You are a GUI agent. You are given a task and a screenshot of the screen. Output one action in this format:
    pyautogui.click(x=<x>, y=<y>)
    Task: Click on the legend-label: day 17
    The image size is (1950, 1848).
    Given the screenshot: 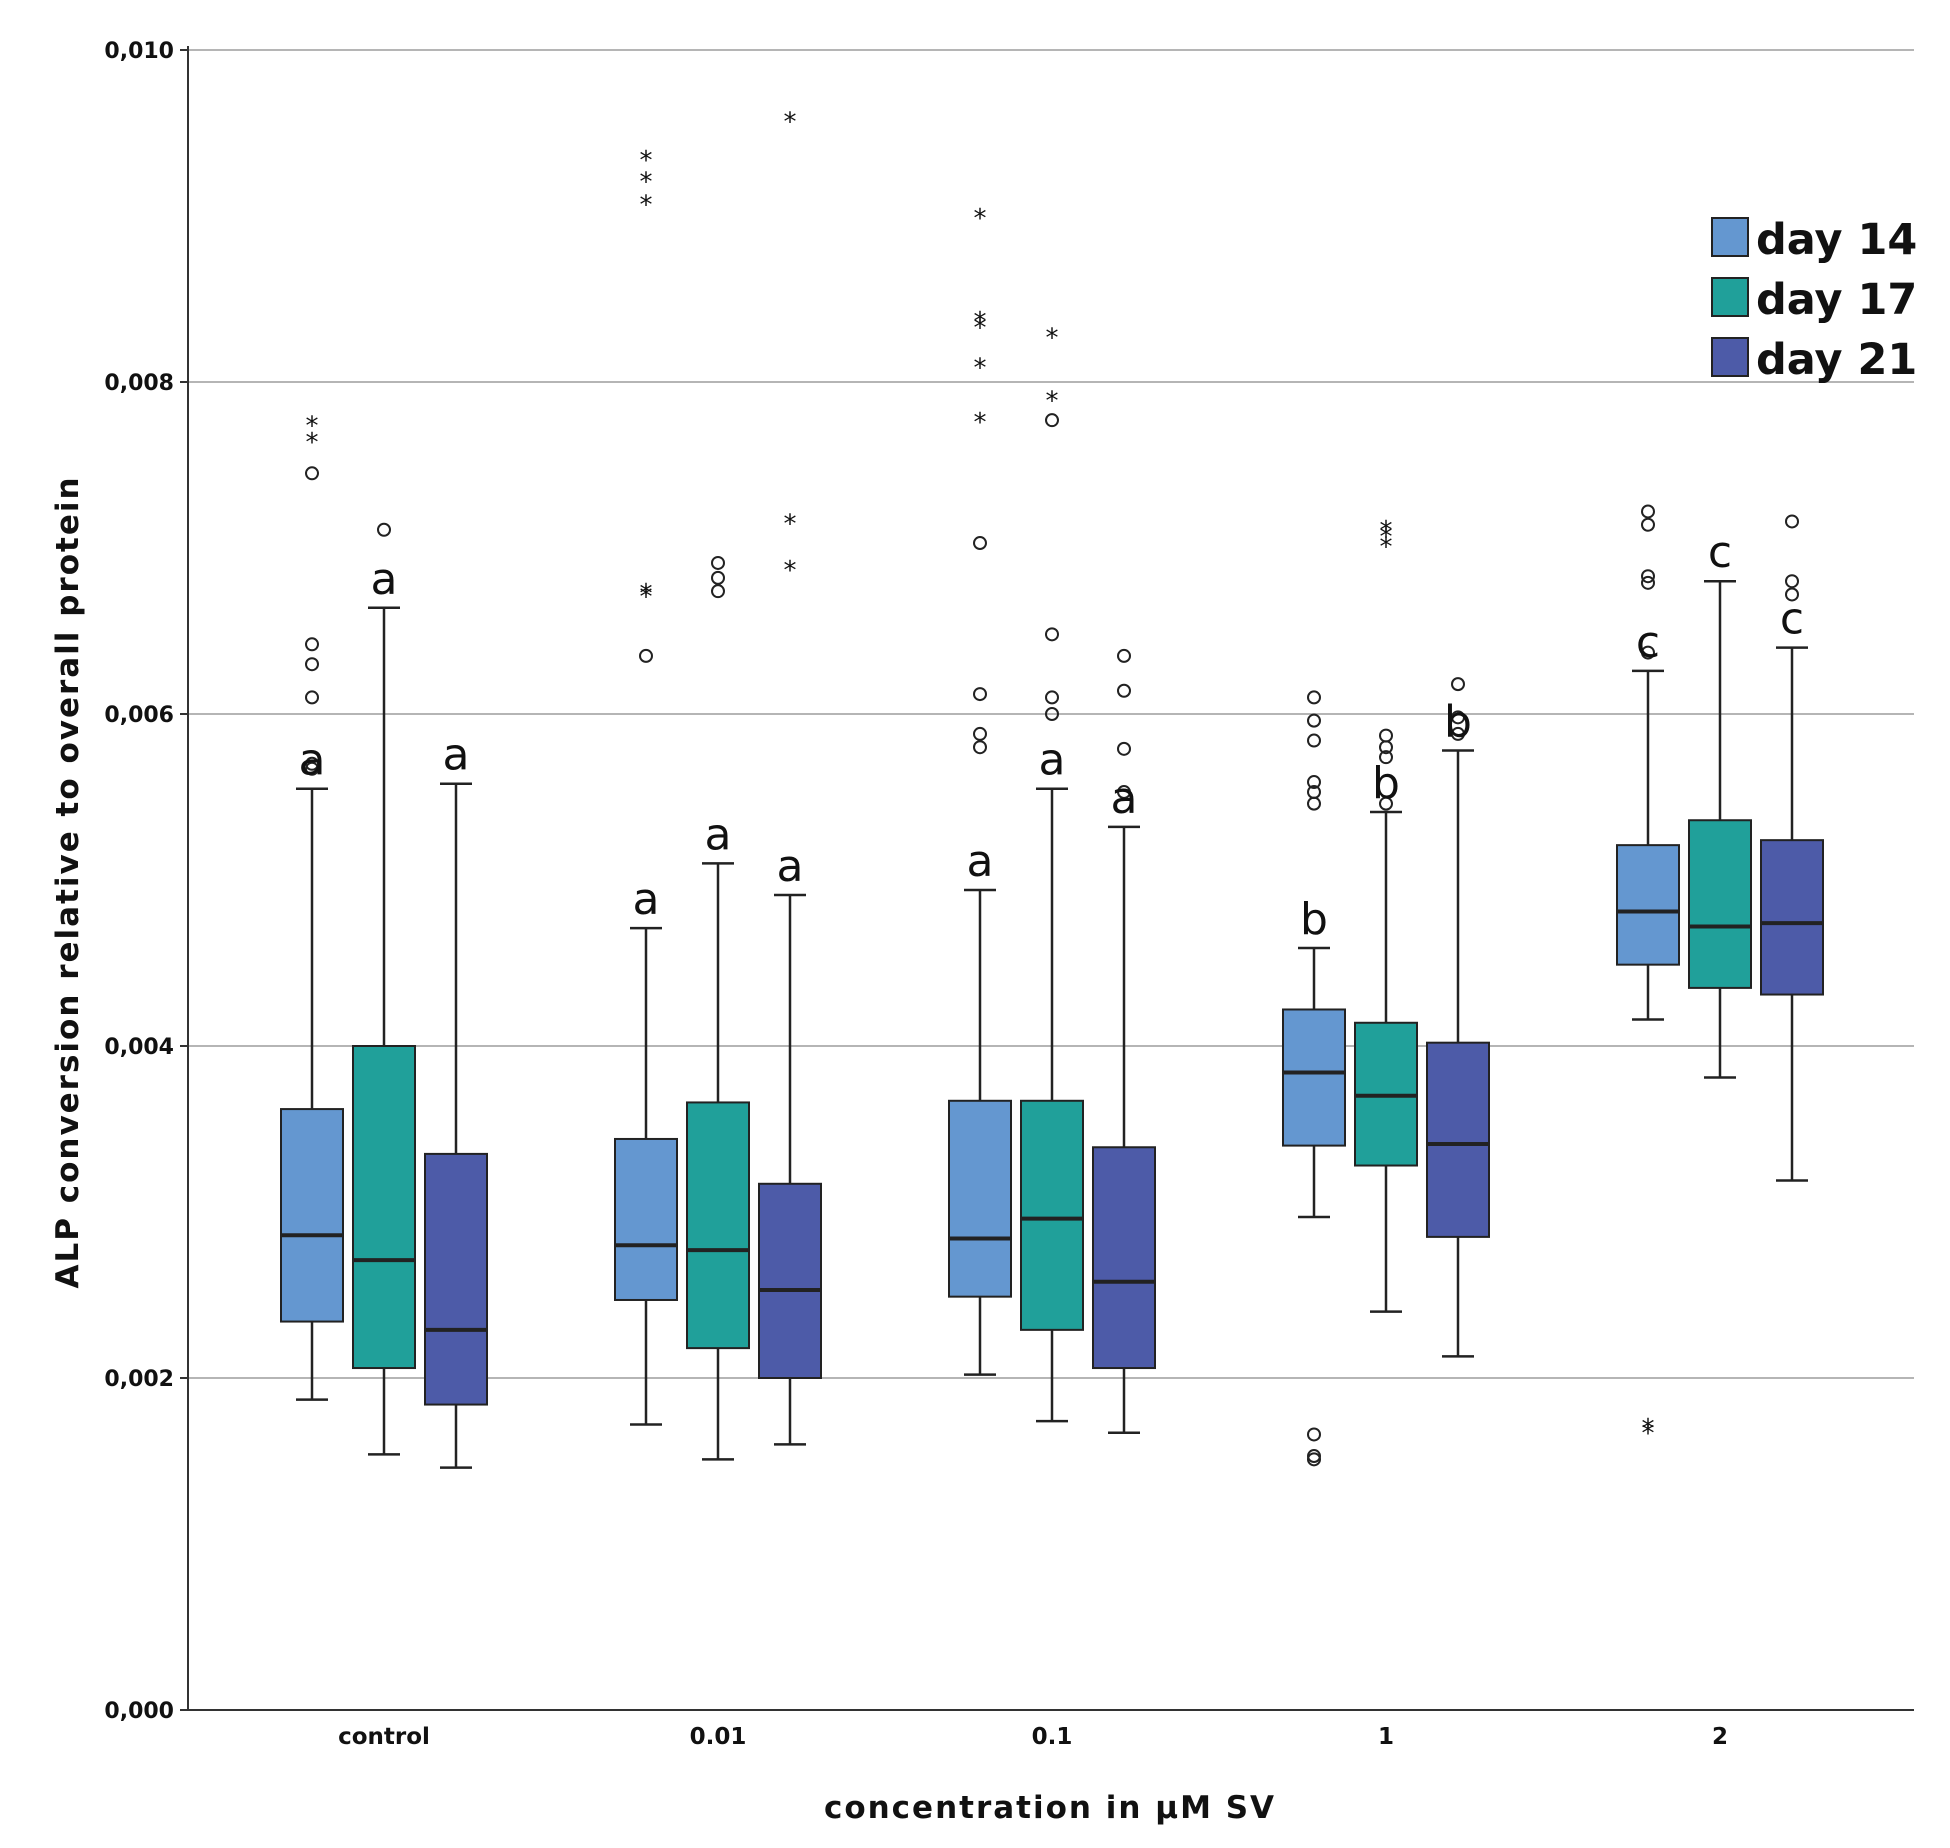 What is the action you would take?
    pyautogui.click(x=1836, y=300)
    